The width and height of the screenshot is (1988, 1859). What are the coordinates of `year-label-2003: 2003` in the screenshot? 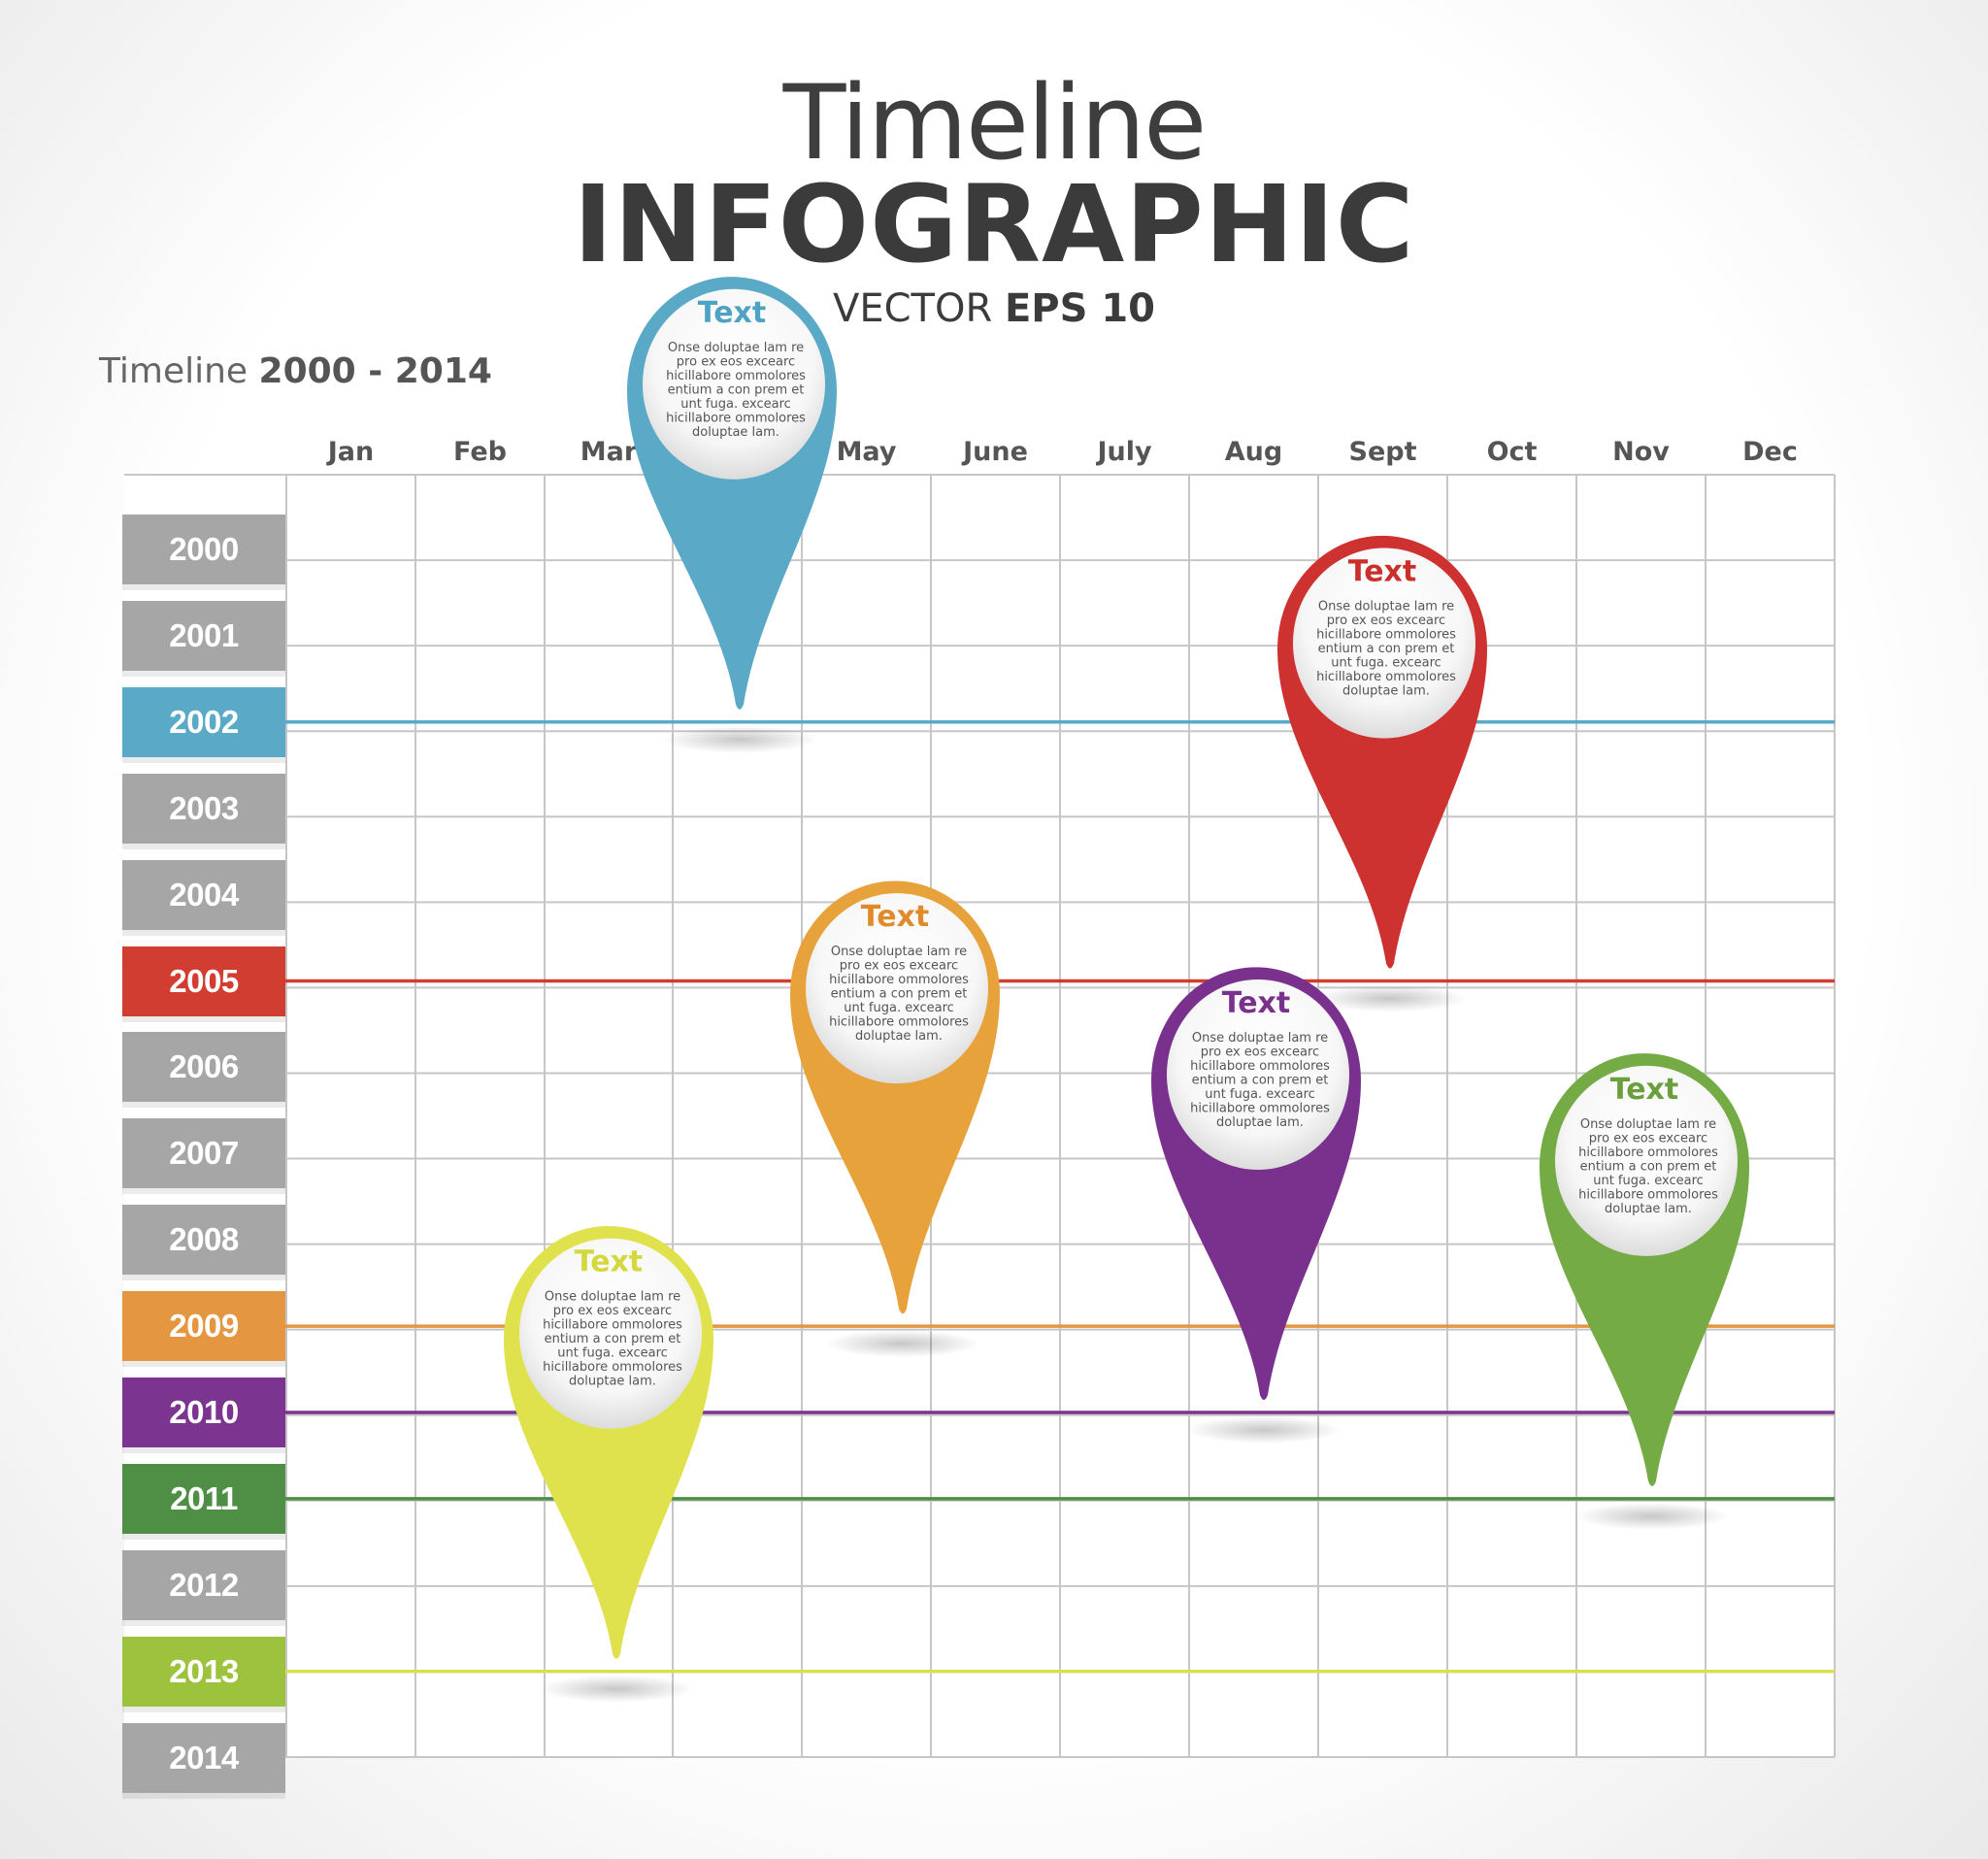 It's located at (203, 811).